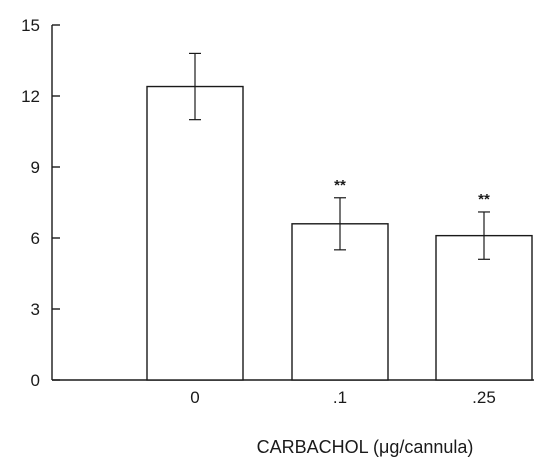  Describe the element at coordinates (412, 192) in the screenshot. I see `significance-markers: ** **` at that location.